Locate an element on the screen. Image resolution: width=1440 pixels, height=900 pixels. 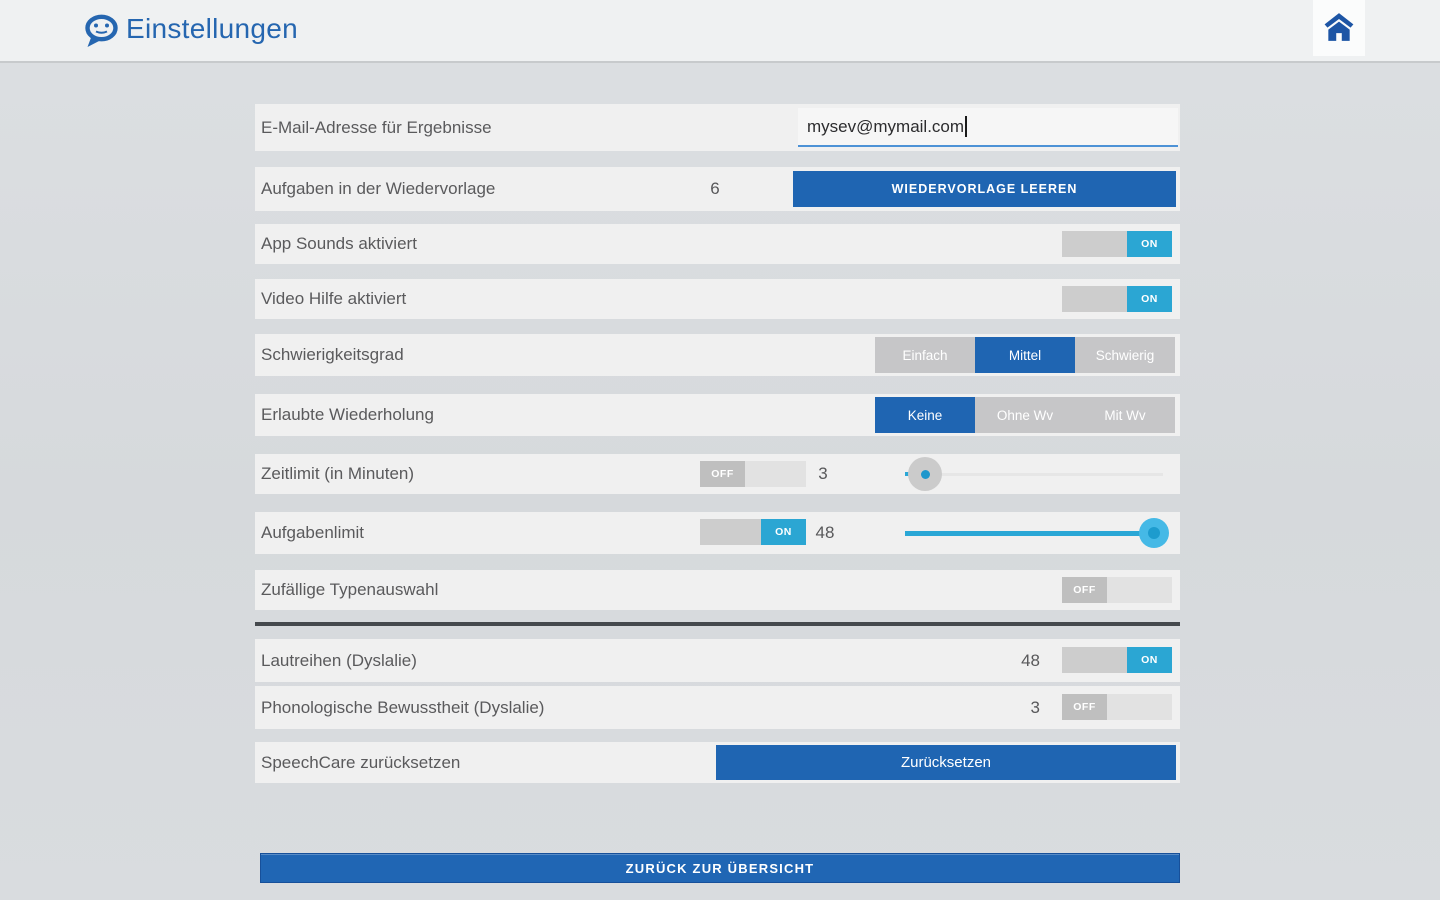
row-aufgabenlimit: Aufgabenlimit ON 48 is located at coordinates (717, 533).